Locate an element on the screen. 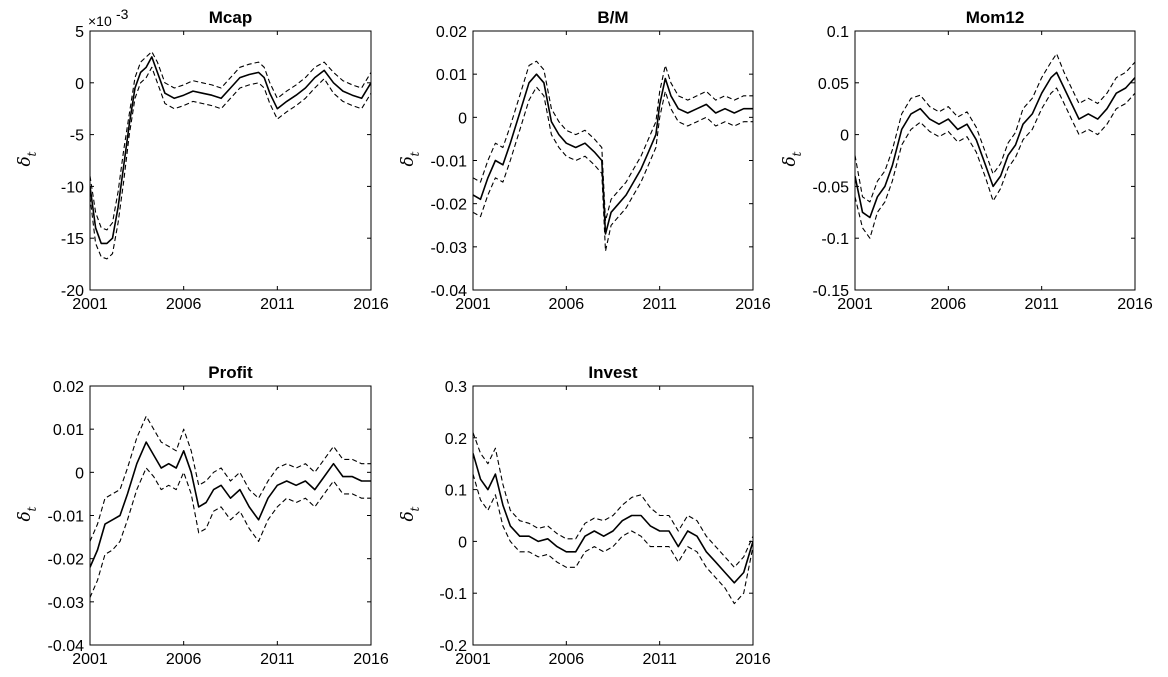  y-tick-label: -0.15 is located at coordinates (831, 291).